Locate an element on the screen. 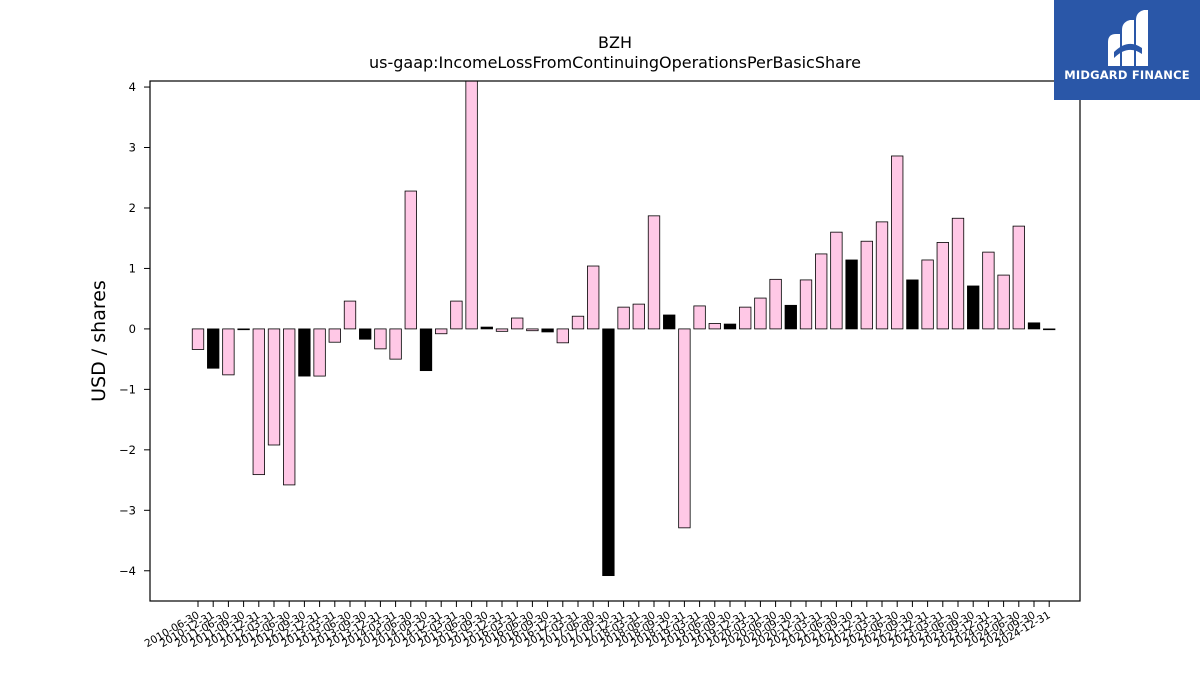 The height and width of the screenshot is (675, 1200). logo-text: MIDGARD FINANCE is located at coordinates (1127, 75).